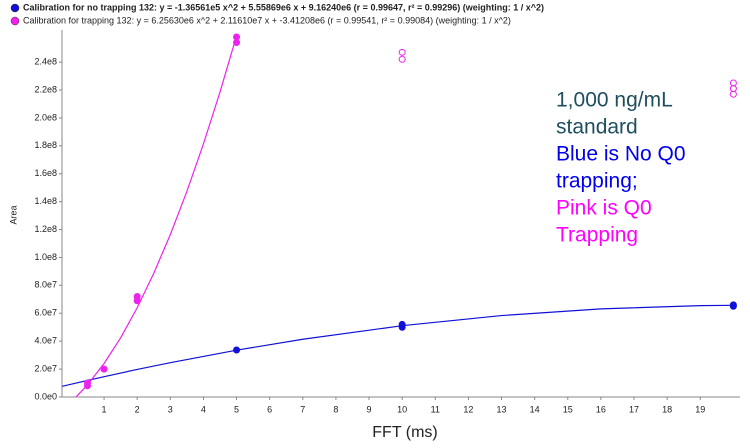 The height and width of the screenshot is (448, 750). What do you see at coordinates (435, 409) in the screenshot?
I see `x-tick-label: 11` at bounding box center [435, 409].